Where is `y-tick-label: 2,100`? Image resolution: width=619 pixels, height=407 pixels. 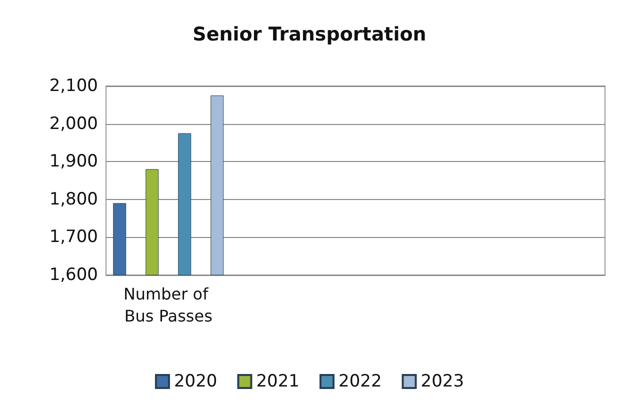
y-tick-label: 2,100 is located at coordinates (73, 86).